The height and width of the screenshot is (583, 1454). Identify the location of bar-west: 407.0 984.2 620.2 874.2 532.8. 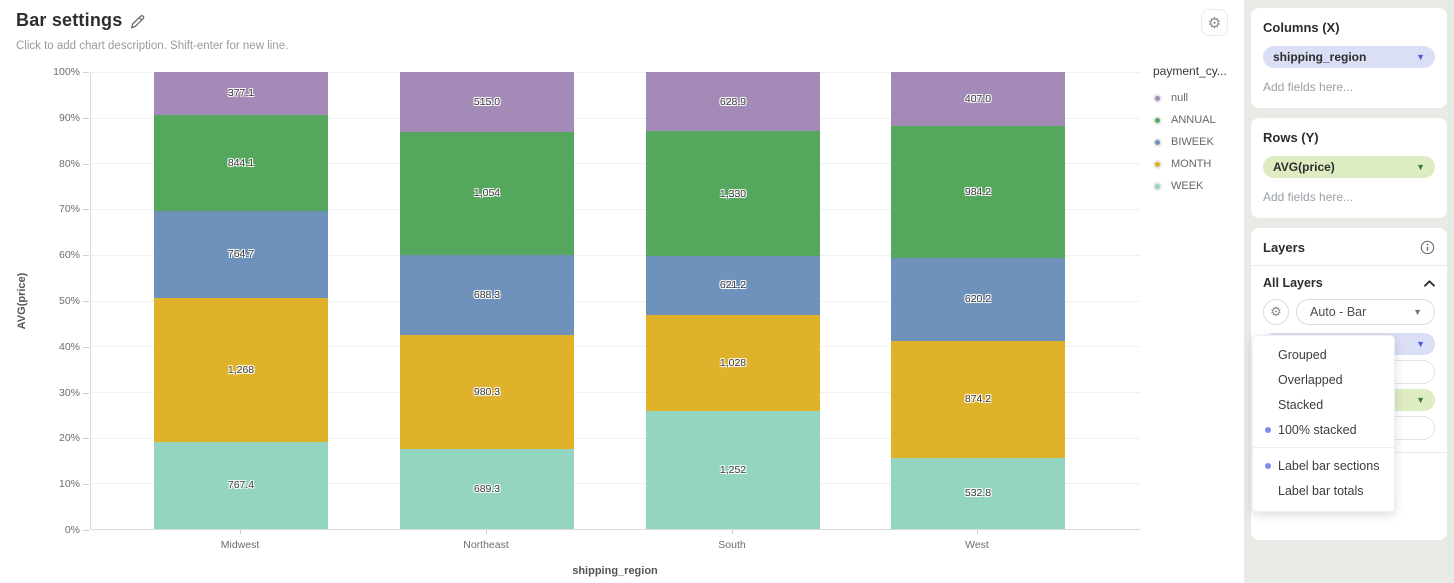
(978, 300).